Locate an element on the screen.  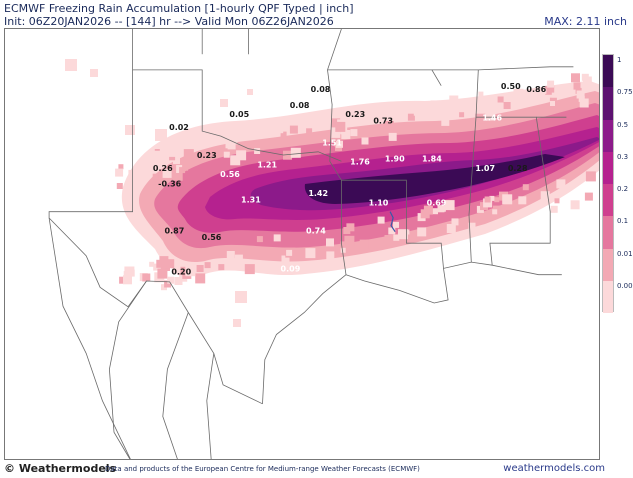
map-value-label: 1.90 is located at coordinates (395, 158).